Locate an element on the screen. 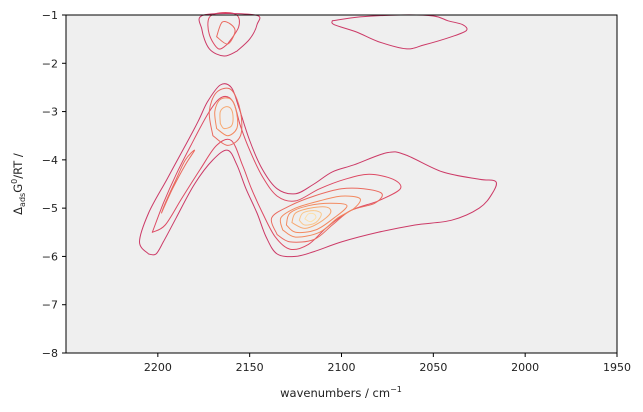 This screenshot has width=643, height=412. x-axis-label-superscript: −1 is located at coordinates (396, 389).